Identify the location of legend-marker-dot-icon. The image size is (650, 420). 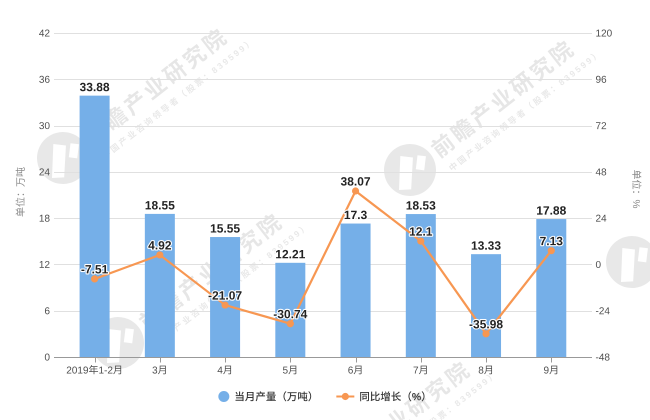
(345, 396).